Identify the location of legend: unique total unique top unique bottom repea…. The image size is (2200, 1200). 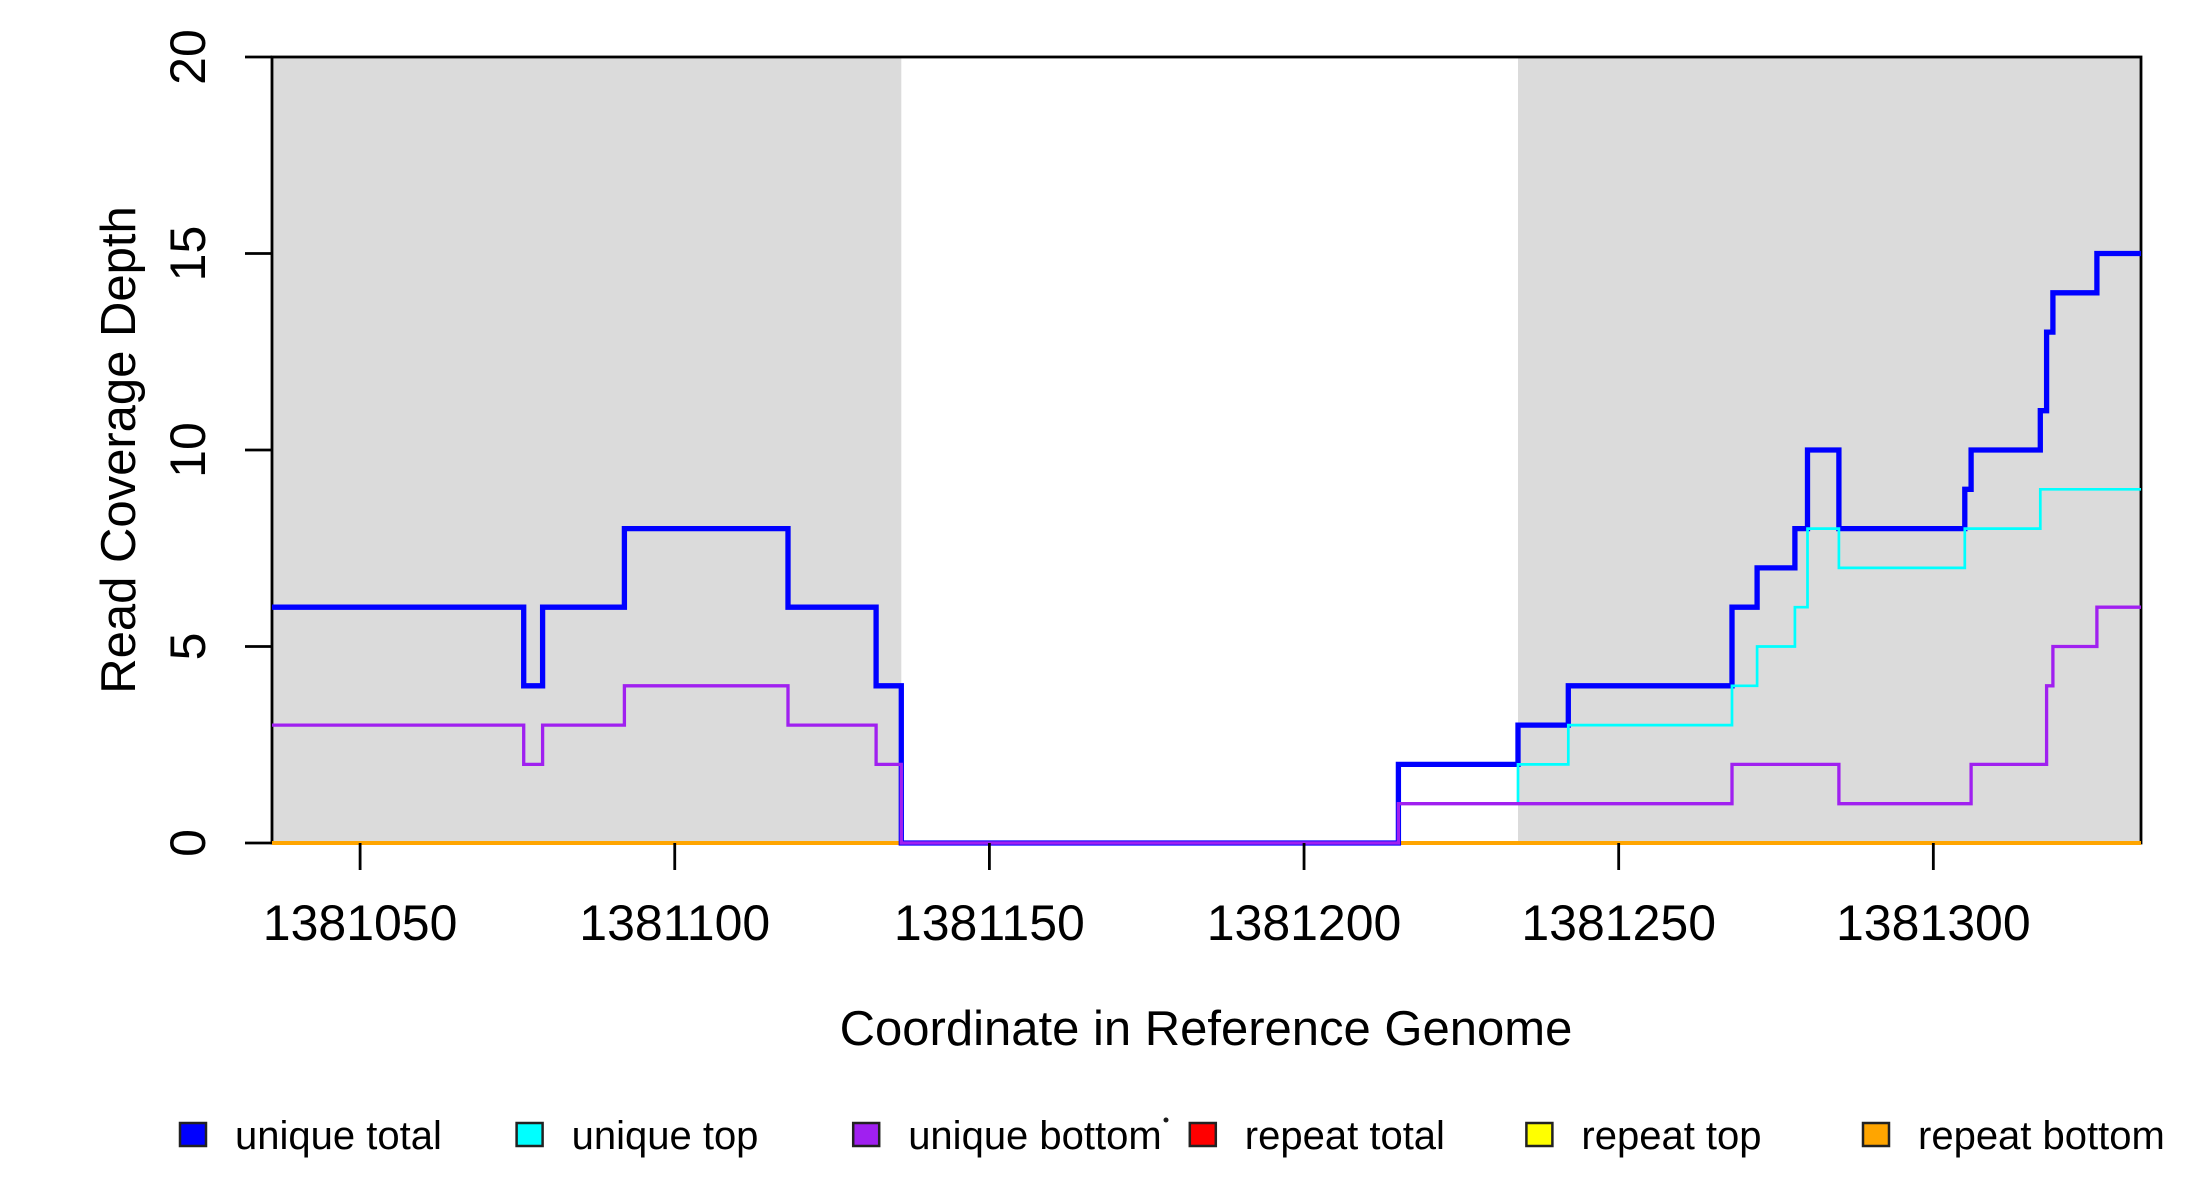
(1171, 1136).